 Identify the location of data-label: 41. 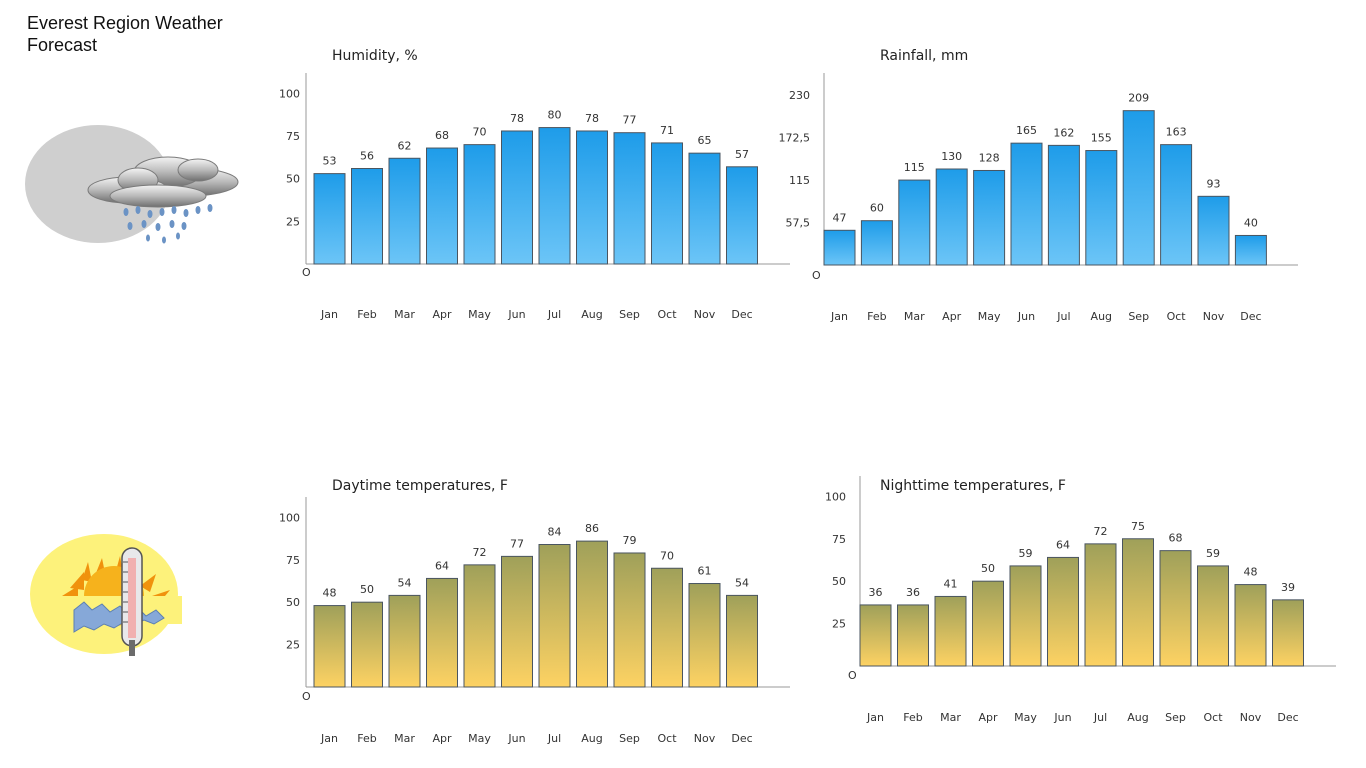
(951, 583).